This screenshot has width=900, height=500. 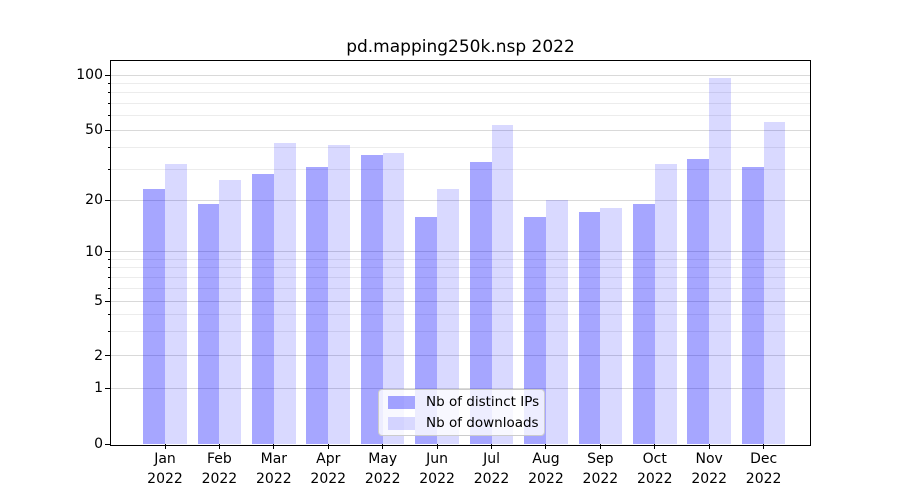 I want to click on y-tick-label: 1, so click(x=98, y=388).